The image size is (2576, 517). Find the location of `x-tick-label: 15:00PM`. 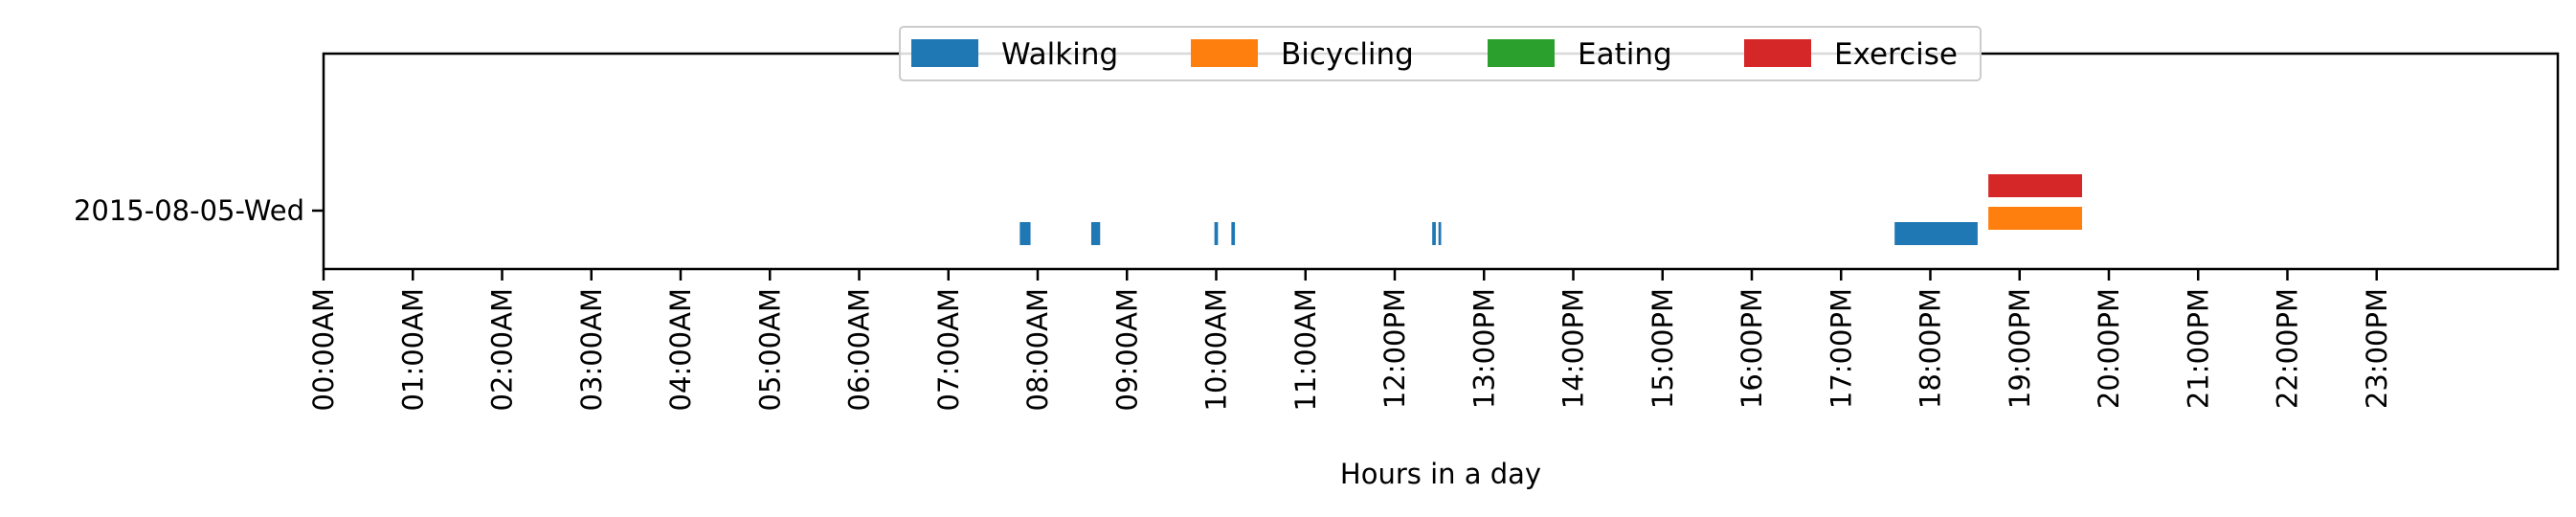

x-tick-label: 15:00PM is located at coordinates (1662, 348).